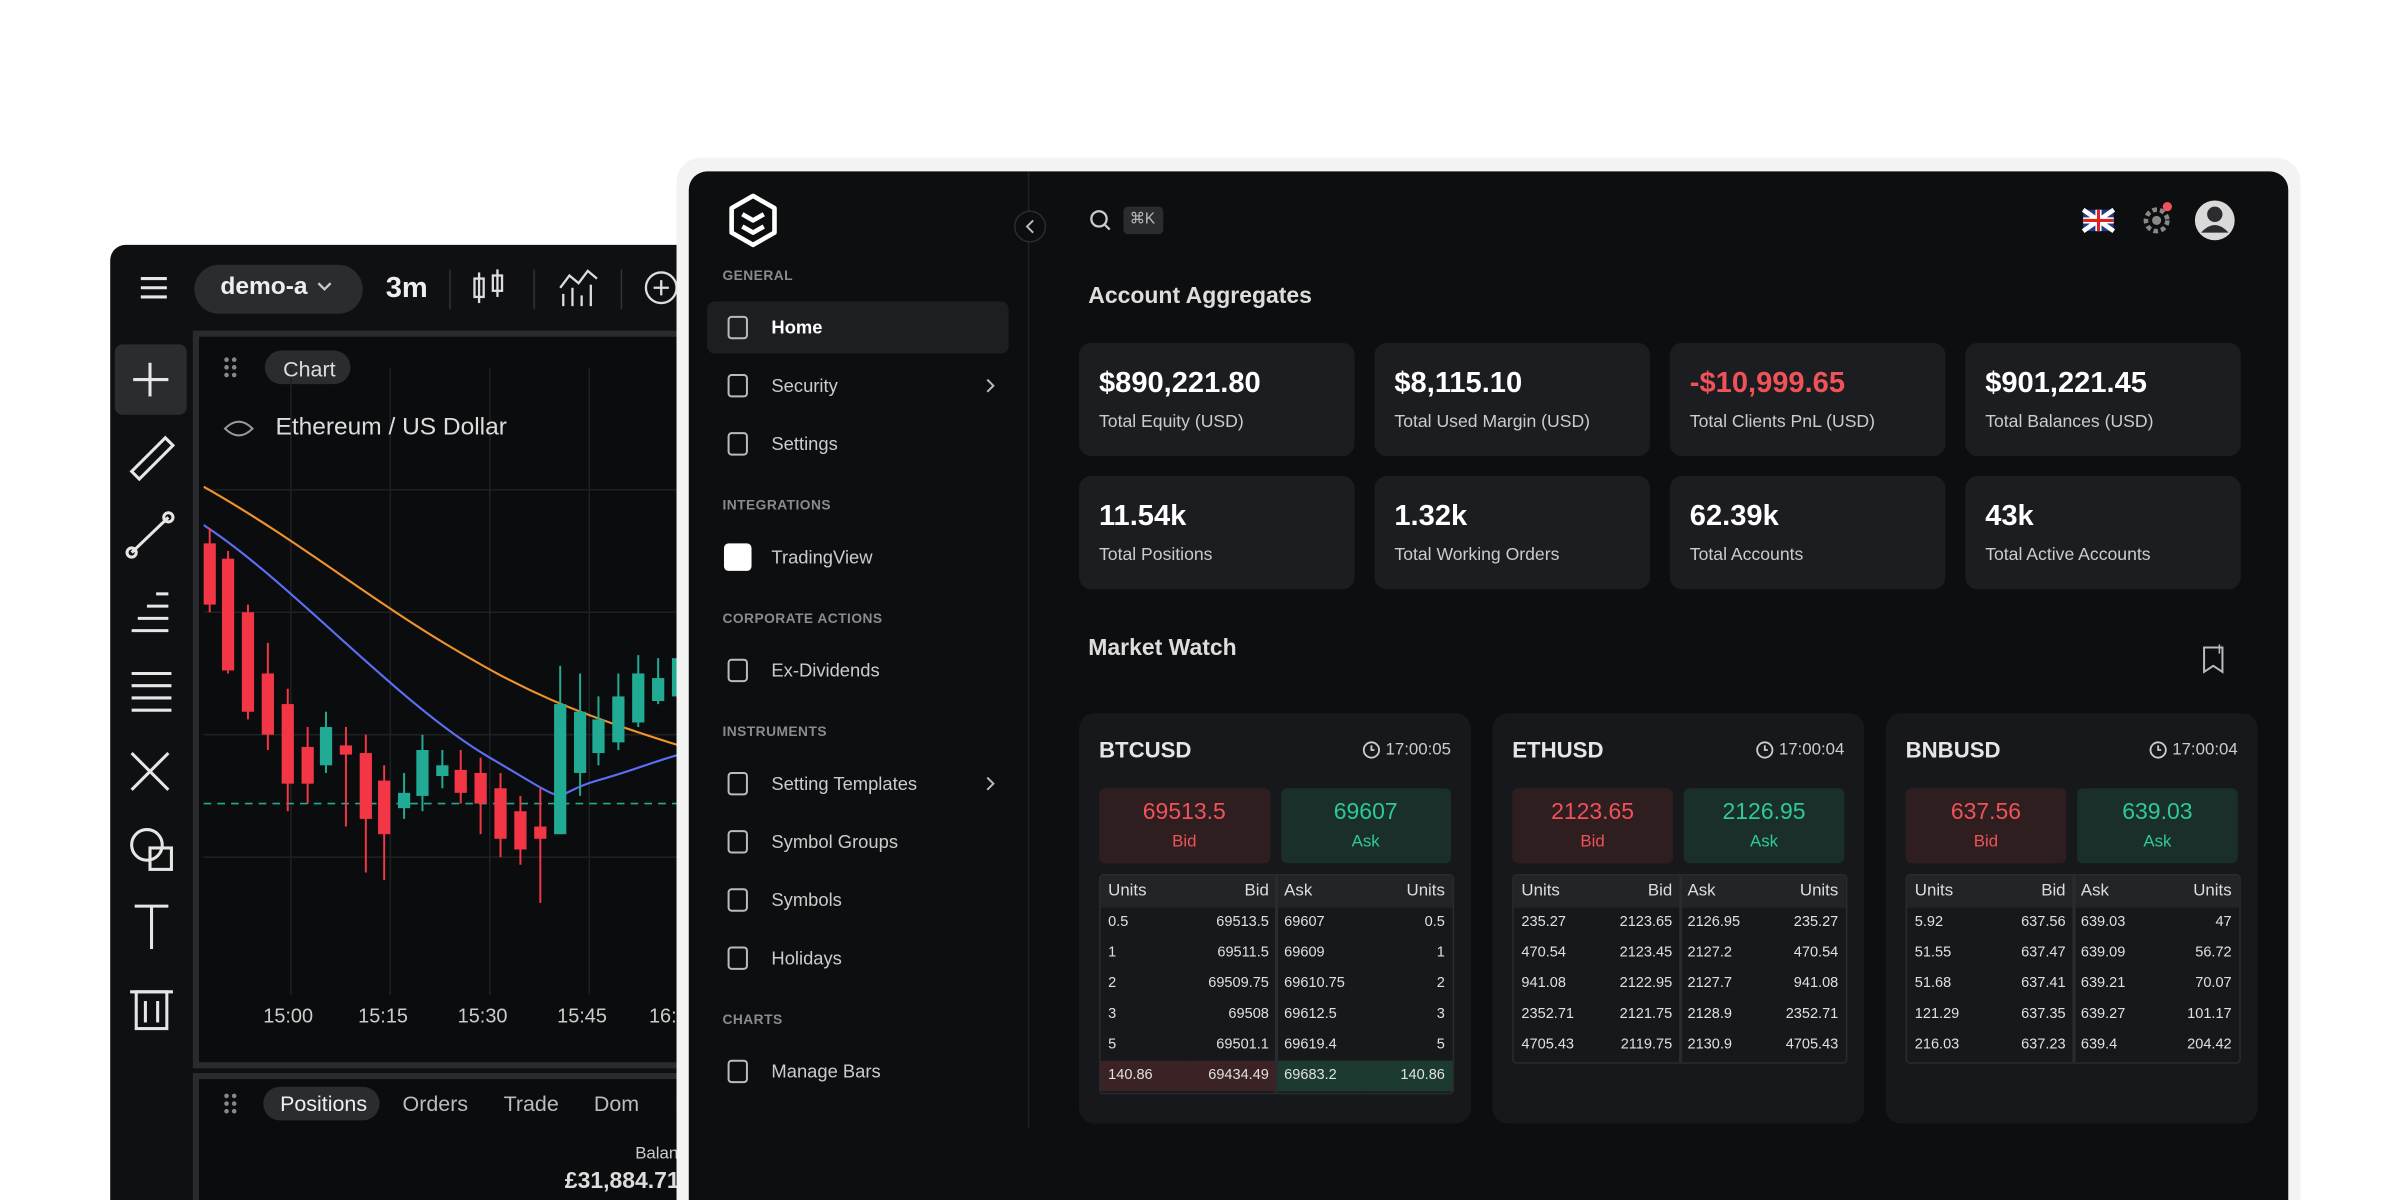 This screenshot has width=2400, height=1200. Describe the element at coordinates (2073, 969) in the screenshot. I see `book-divider` at that location.